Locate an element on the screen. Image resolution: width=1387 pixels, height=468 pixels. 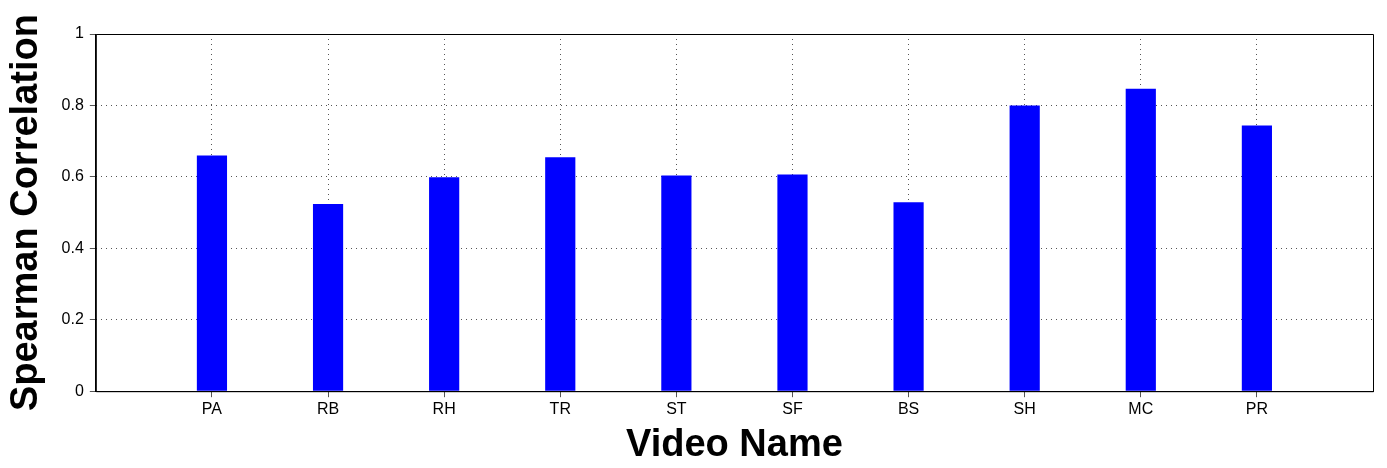
x-tick-label: ST is located at coordinates (676, 409).